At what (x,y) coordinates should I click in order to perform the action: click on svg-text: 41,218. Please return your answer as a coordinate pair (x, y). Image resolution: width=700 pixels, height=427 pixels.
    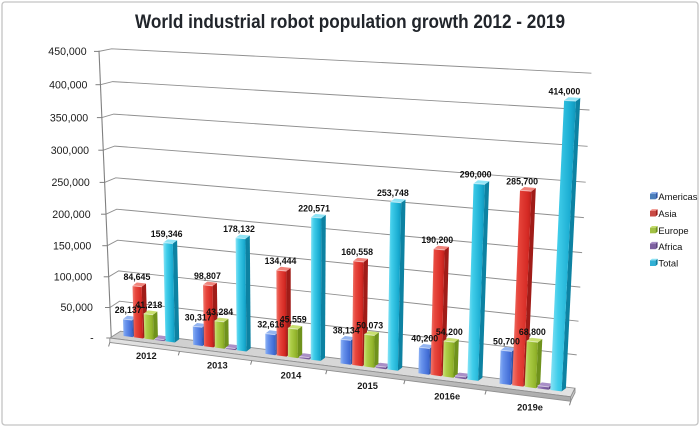
    Looking at the image, I should click on (148, 305).